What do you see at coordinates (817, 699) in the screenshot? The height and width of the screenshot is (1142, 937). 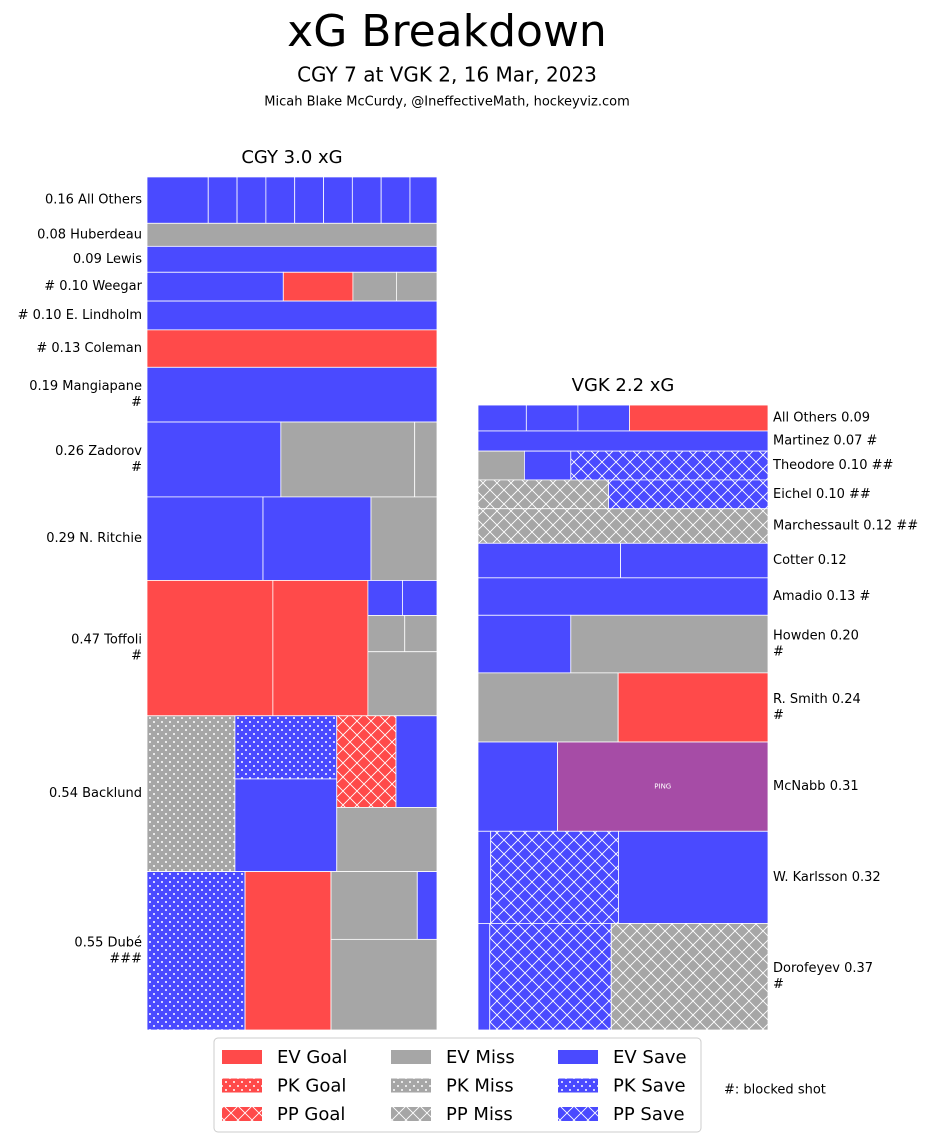 I see `player-label: R. Smith 0.24` at bounding box center [817, 699].